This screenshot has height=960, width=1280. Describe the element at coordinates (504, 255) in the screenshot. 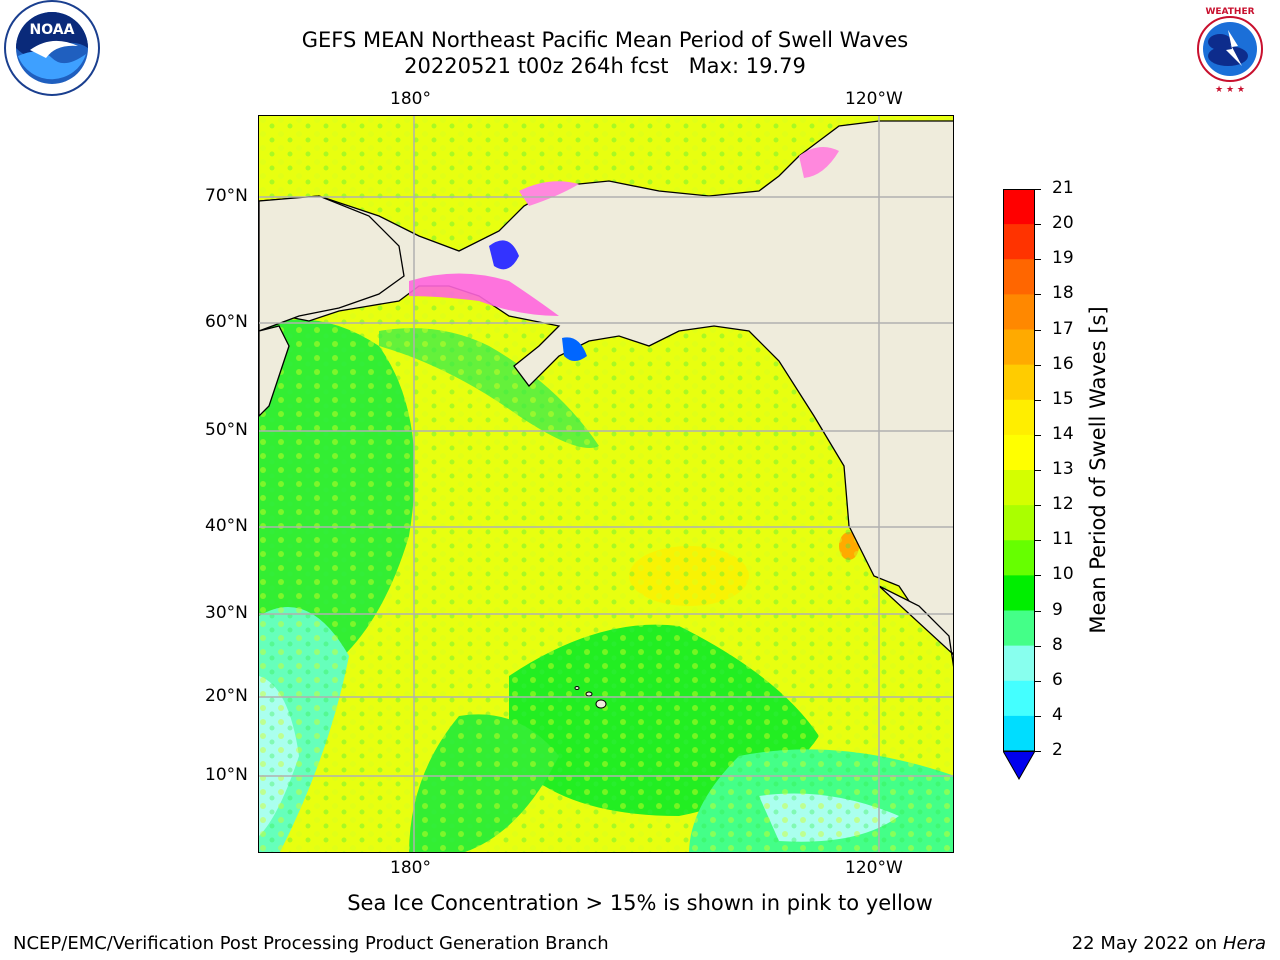

I see `sea-ice-blue` at that location.